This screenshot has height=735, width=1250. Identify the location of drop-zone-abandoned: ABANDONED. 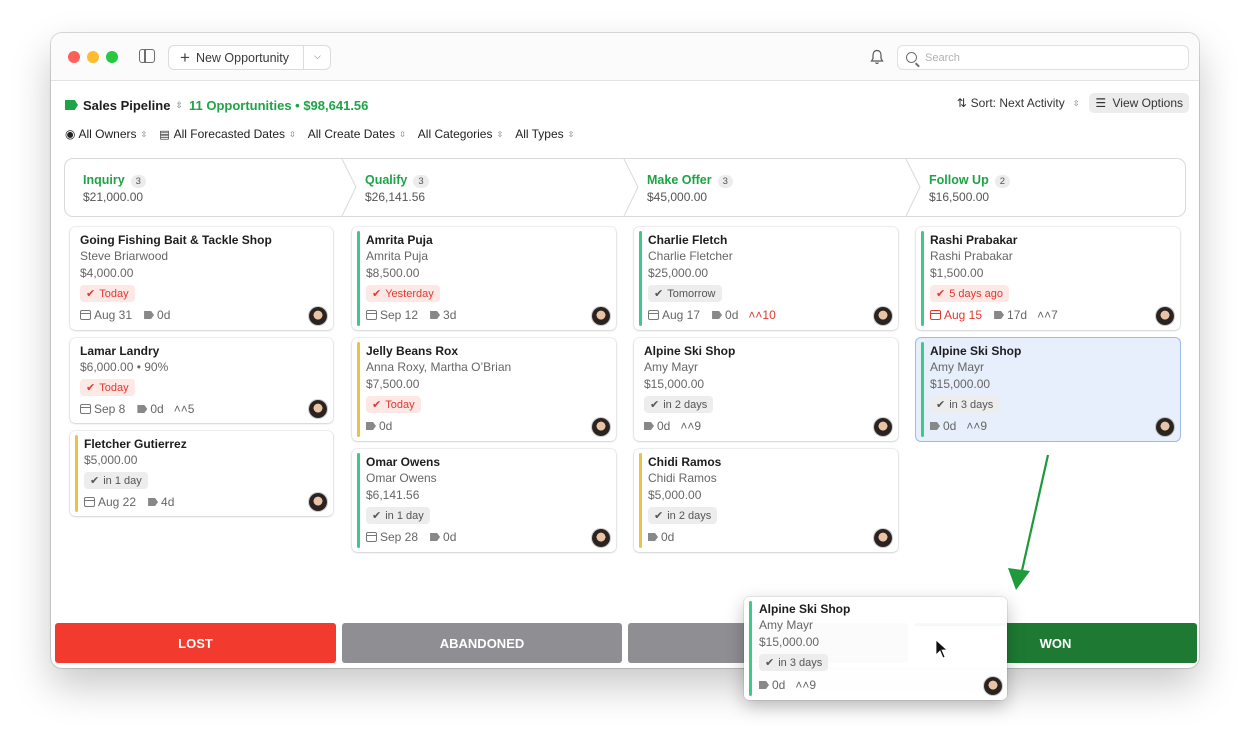
(482, 643).